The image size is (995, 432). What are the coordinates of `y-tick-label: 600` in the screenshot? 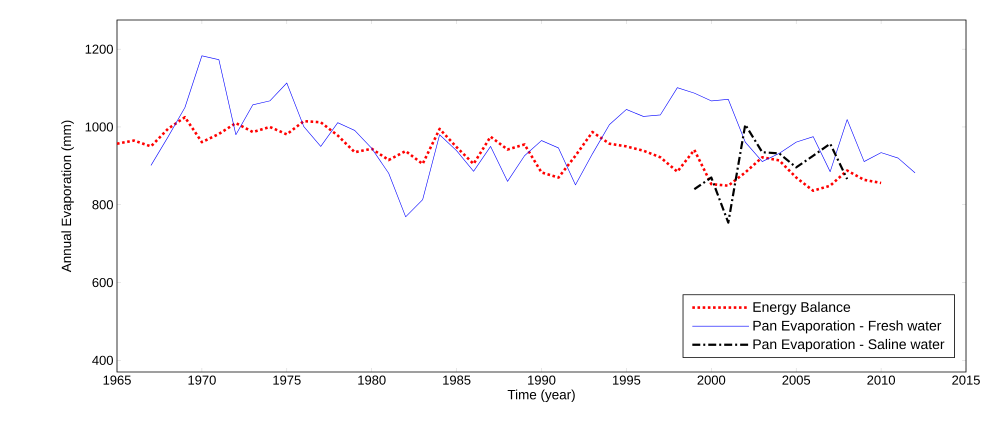 It's located at (102, 283).